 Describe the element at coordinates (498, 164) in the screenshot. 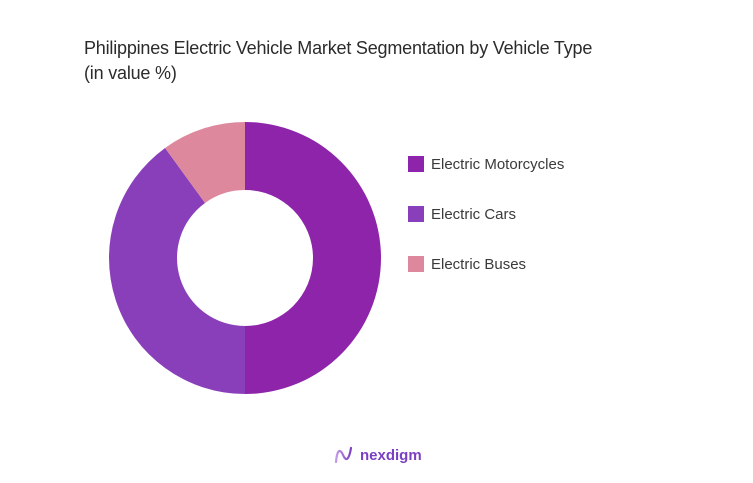

I see `legend-label: Electric Motorcycles` at that location.